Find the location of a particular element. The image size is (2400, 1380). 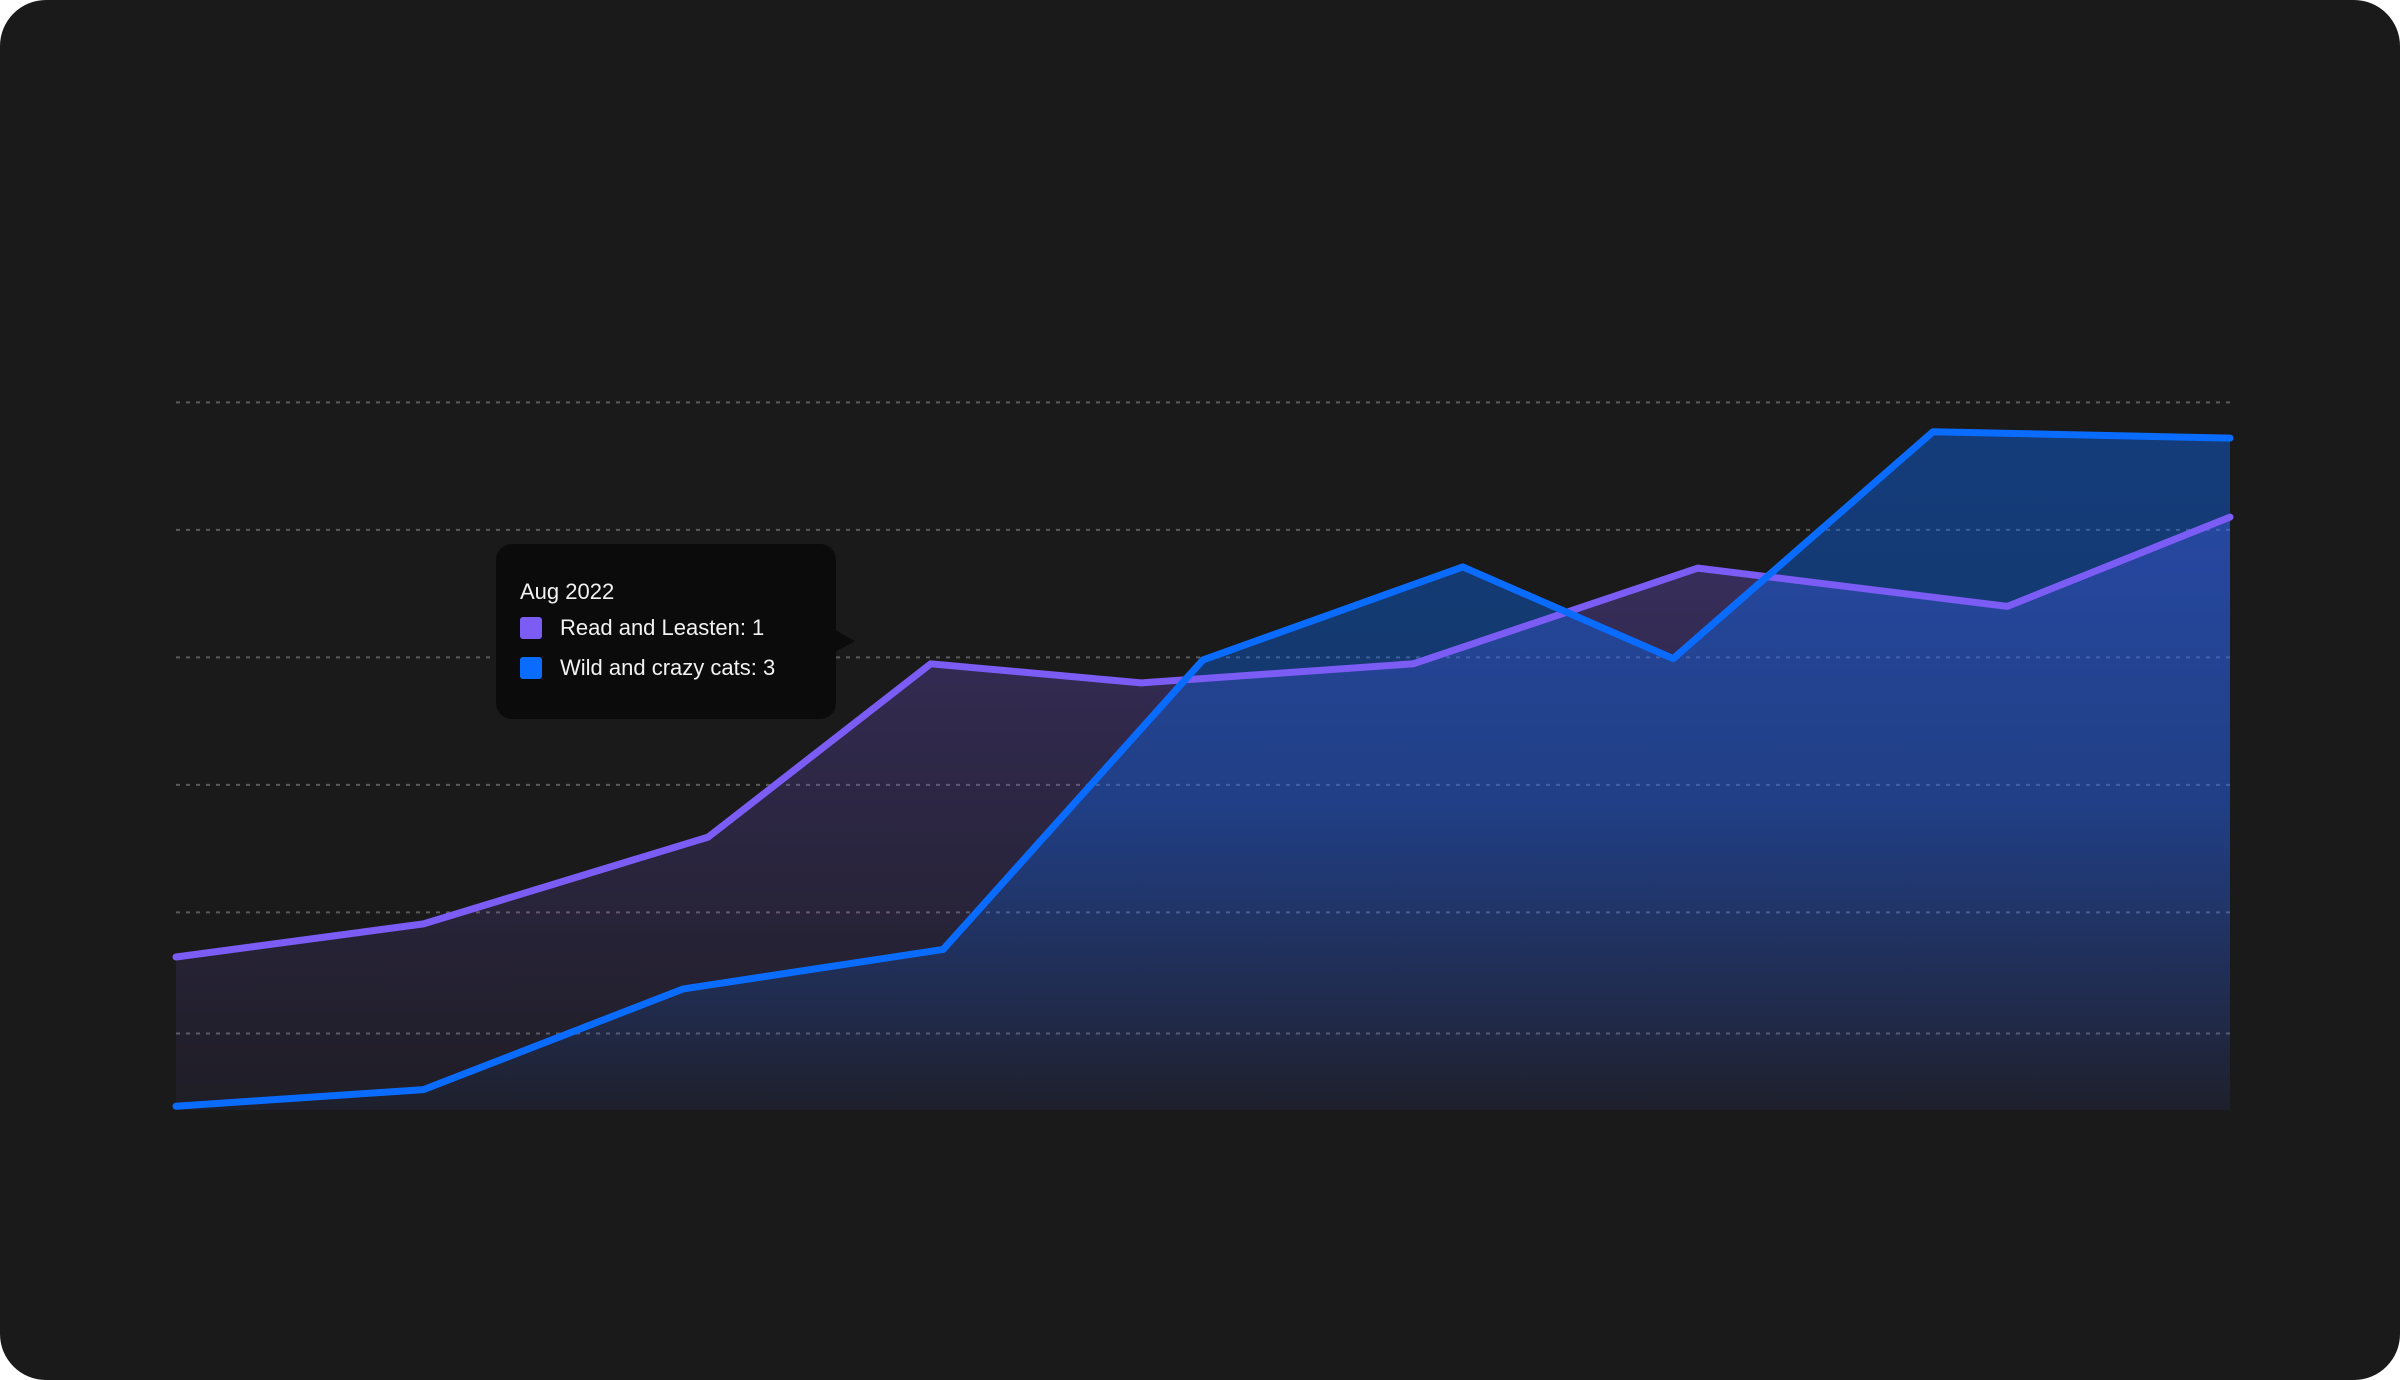

tooltip-row-series-2: Wild and crazy cats: 3 is located at coordinates (647, 668).